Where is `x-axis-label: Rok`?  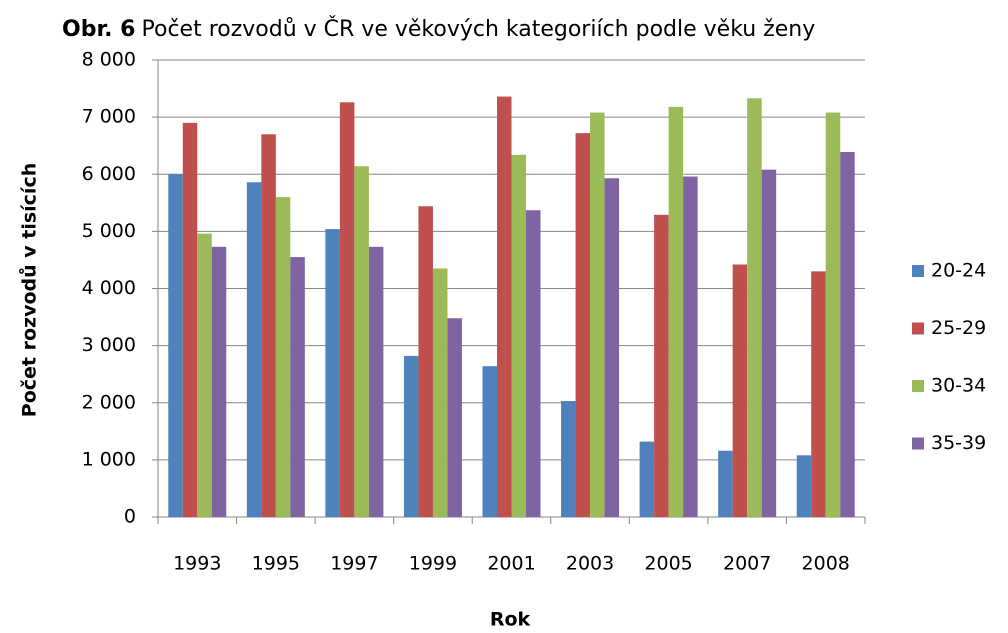 x-axis-label: Rok is located at coordinates (510, 620).